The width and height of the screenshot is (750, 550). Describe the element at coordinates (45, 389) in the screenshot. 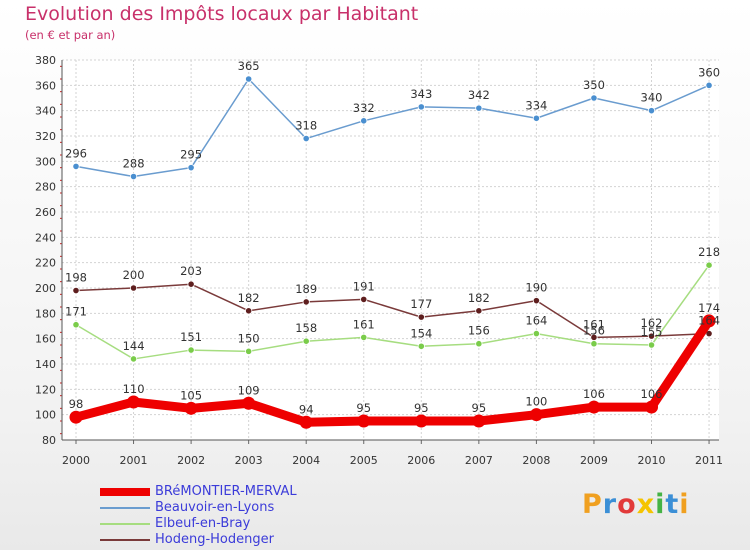

I see `y-tick-label: 120` at that location.